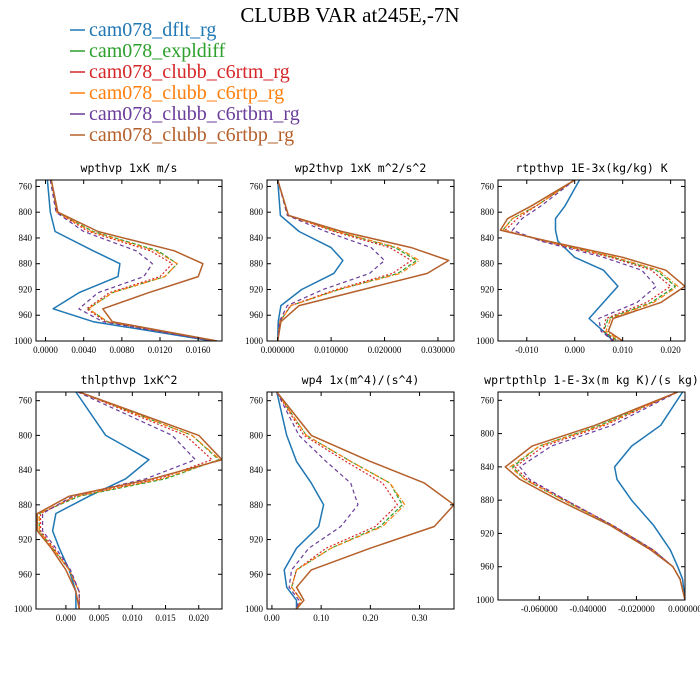 Image resolution: width=700 pixels, height=700 pixels. I want to click on x-tick-label: 0.020000, so click(385, 350).